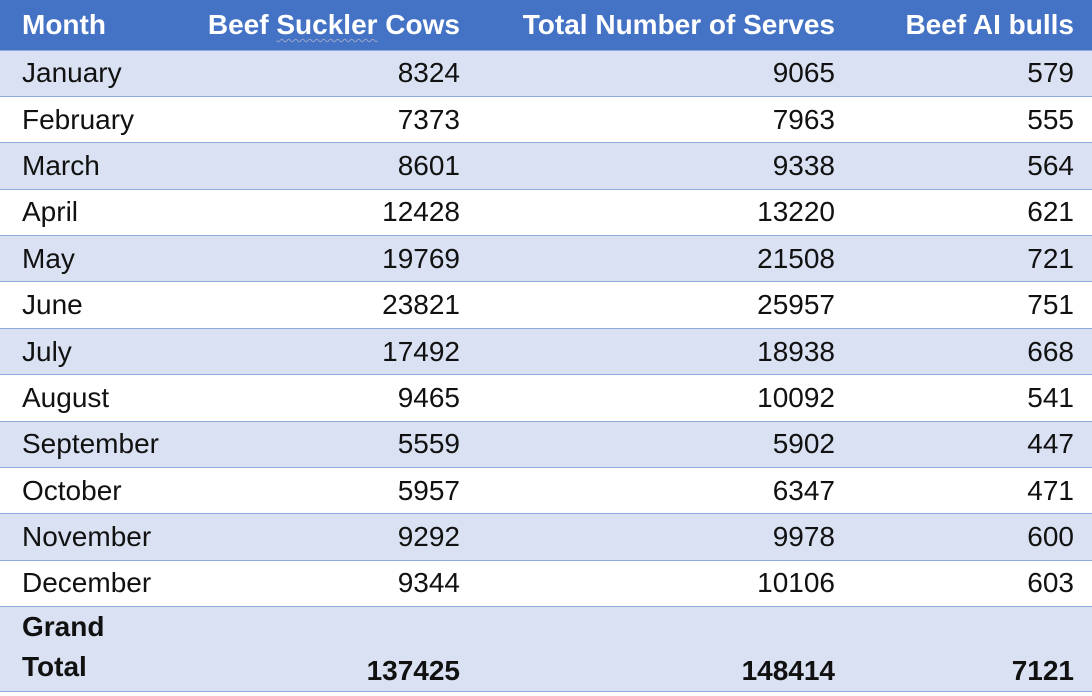  I want to click on grand-total-label-line1: Grand, so click(63, 627).